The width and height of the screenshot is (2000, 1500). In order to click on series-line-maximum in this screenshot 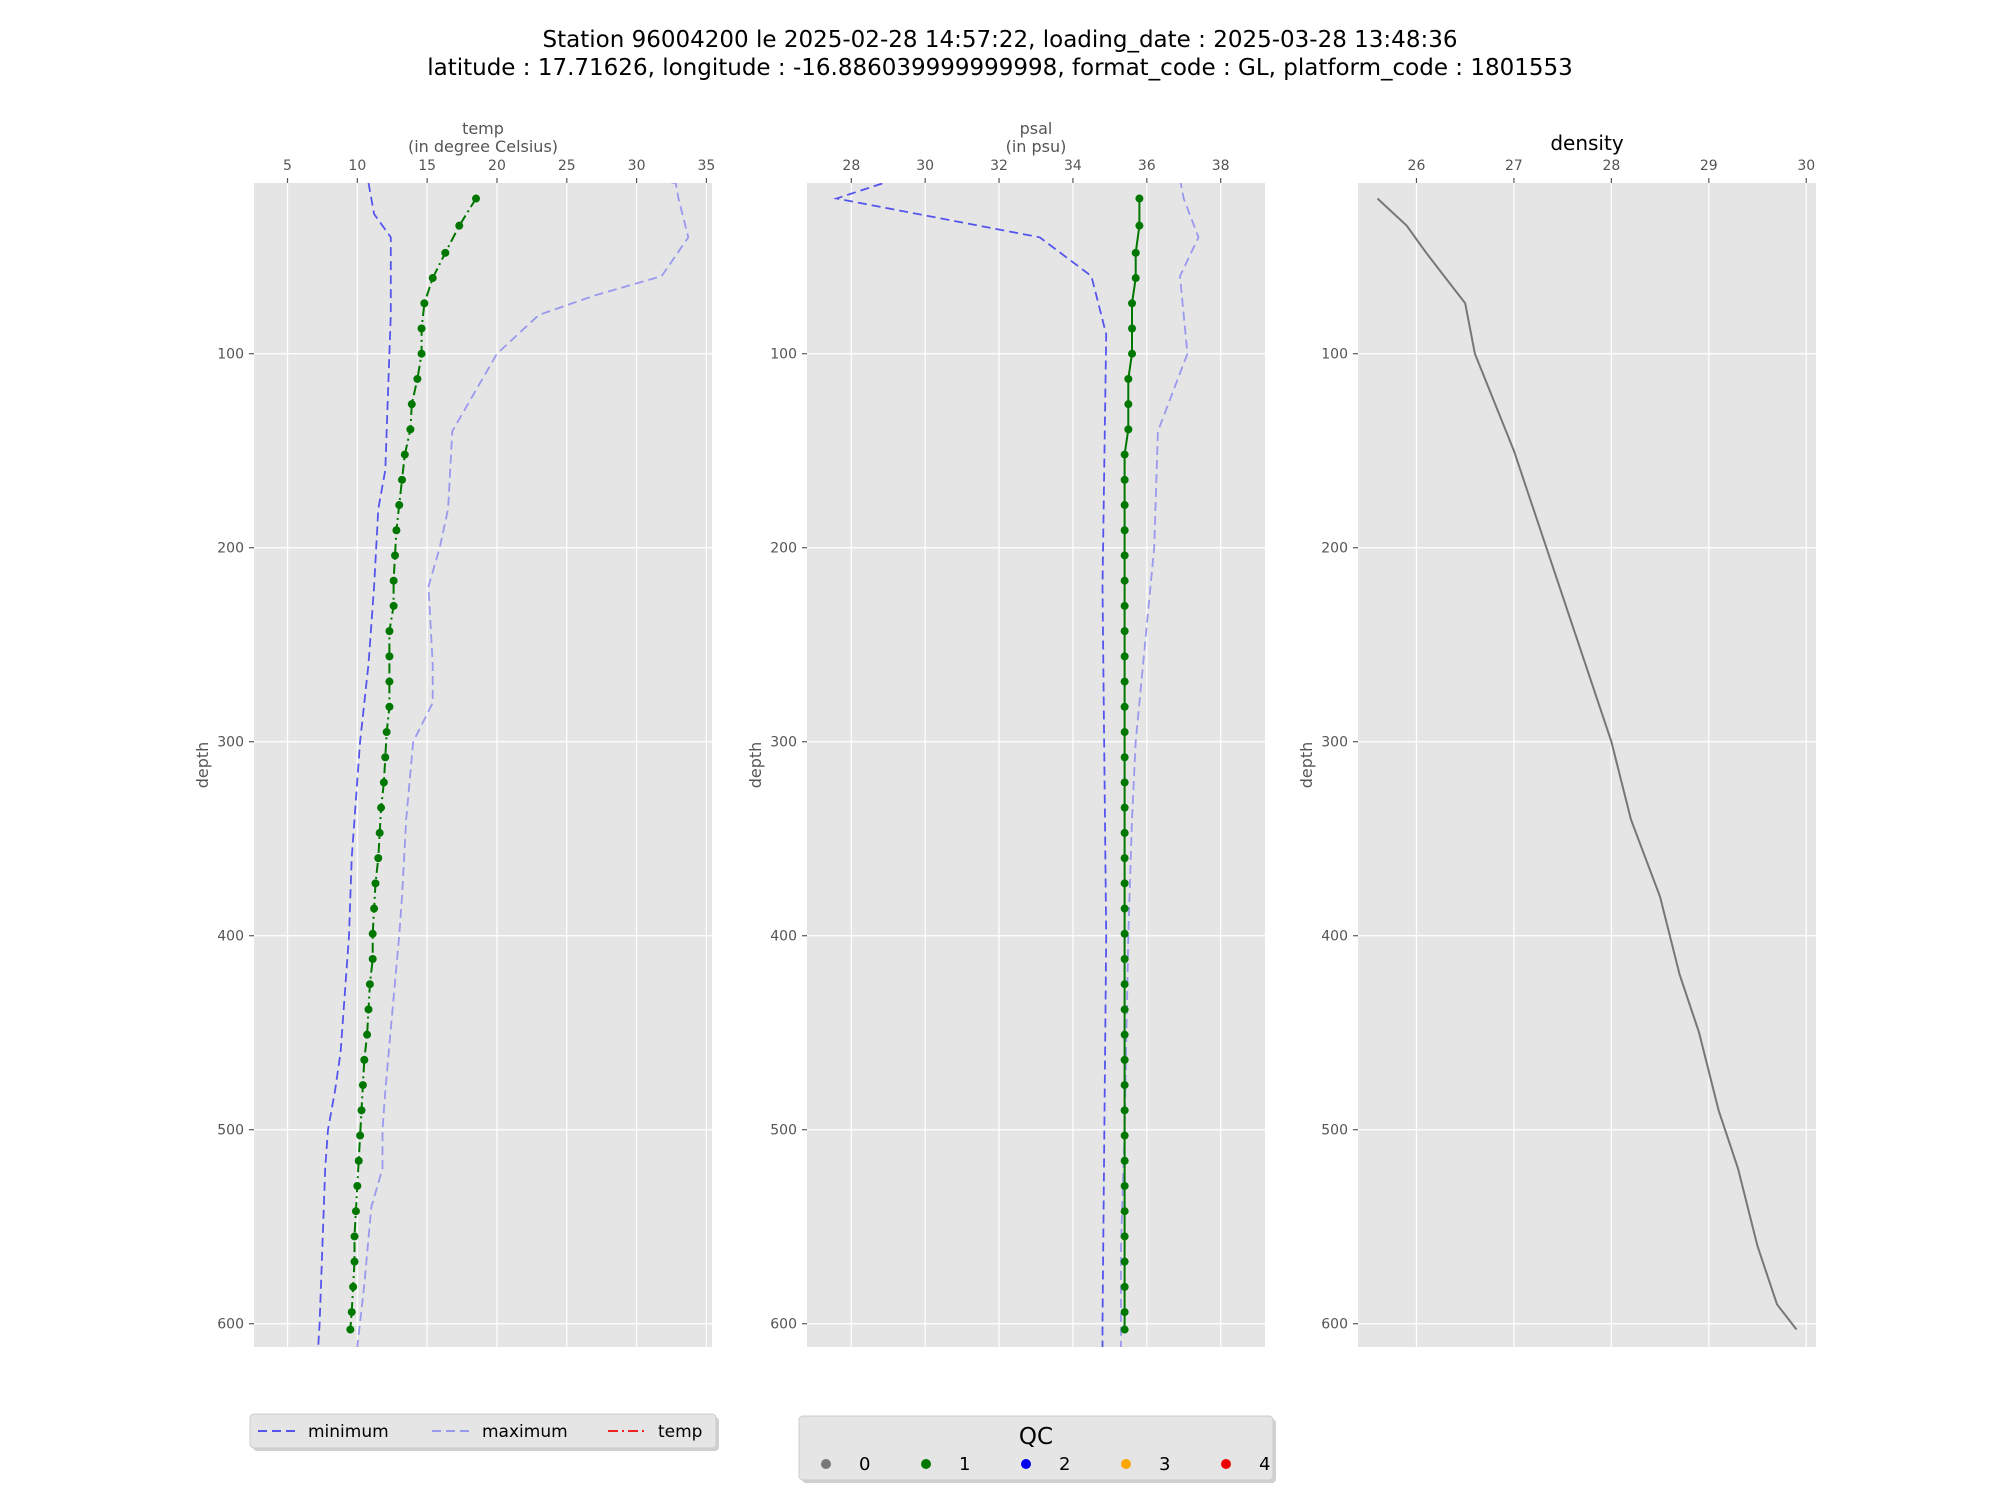, I will do `click(523, 765)`.